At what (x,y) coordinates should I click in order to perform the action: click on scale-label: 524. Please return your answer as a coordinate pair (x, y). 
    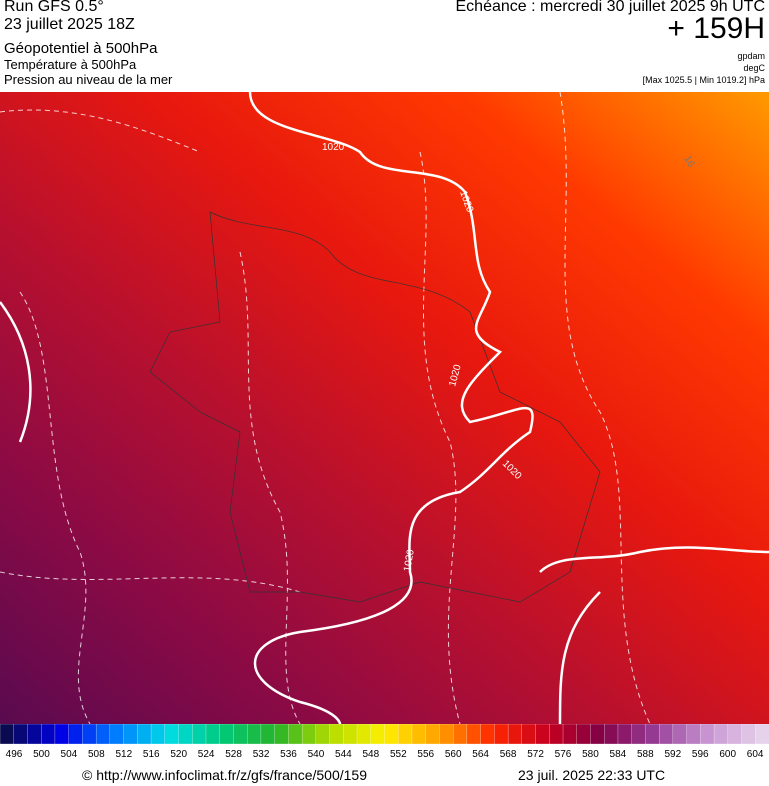
    Looking at the image, I should click on (206, 754).